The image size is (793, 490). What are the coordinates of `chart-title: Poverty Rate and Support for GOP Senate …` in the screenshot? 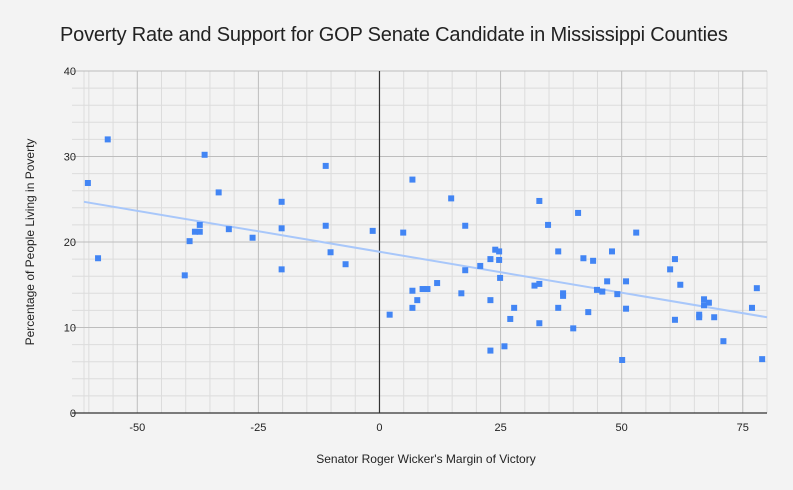 It's located at (394, 35).